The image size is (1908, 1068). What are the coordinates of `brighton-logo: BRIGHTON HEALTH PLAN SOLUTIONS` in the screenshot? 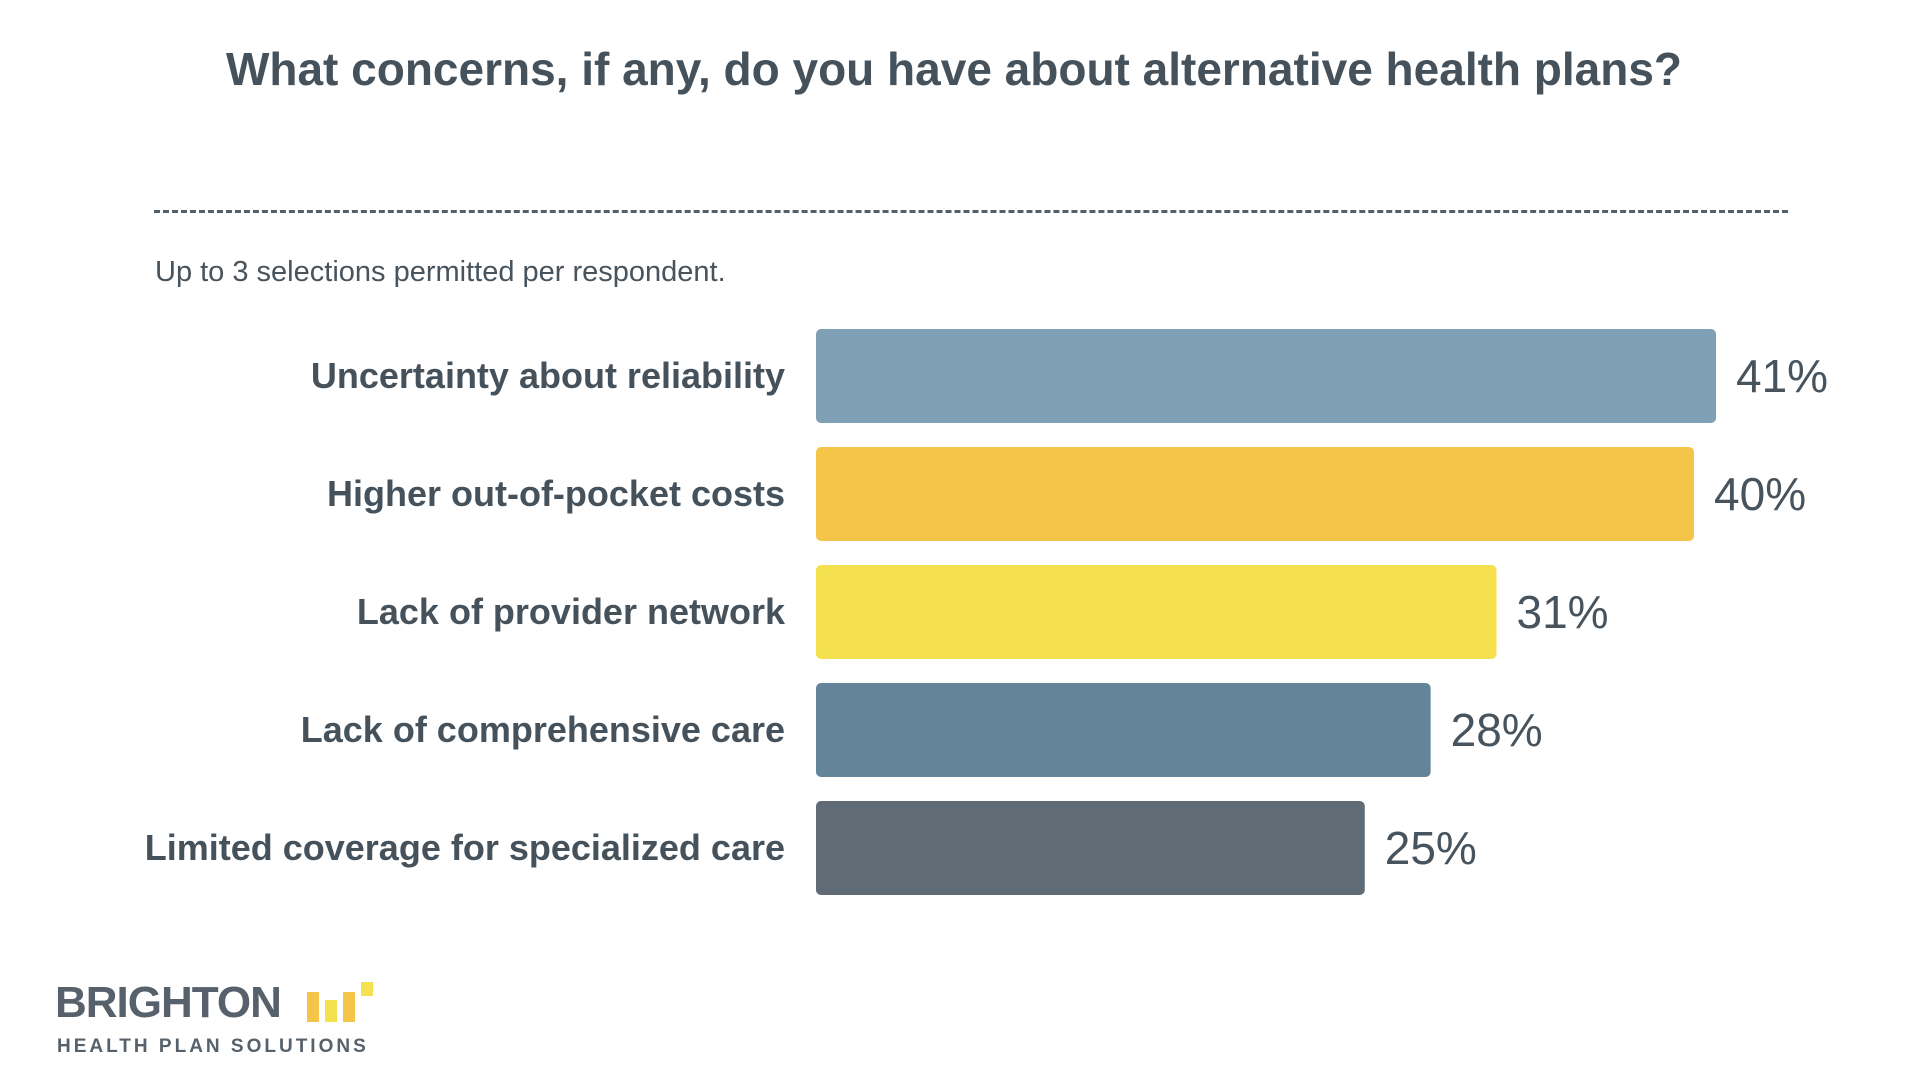 It's located at (235, 1018).